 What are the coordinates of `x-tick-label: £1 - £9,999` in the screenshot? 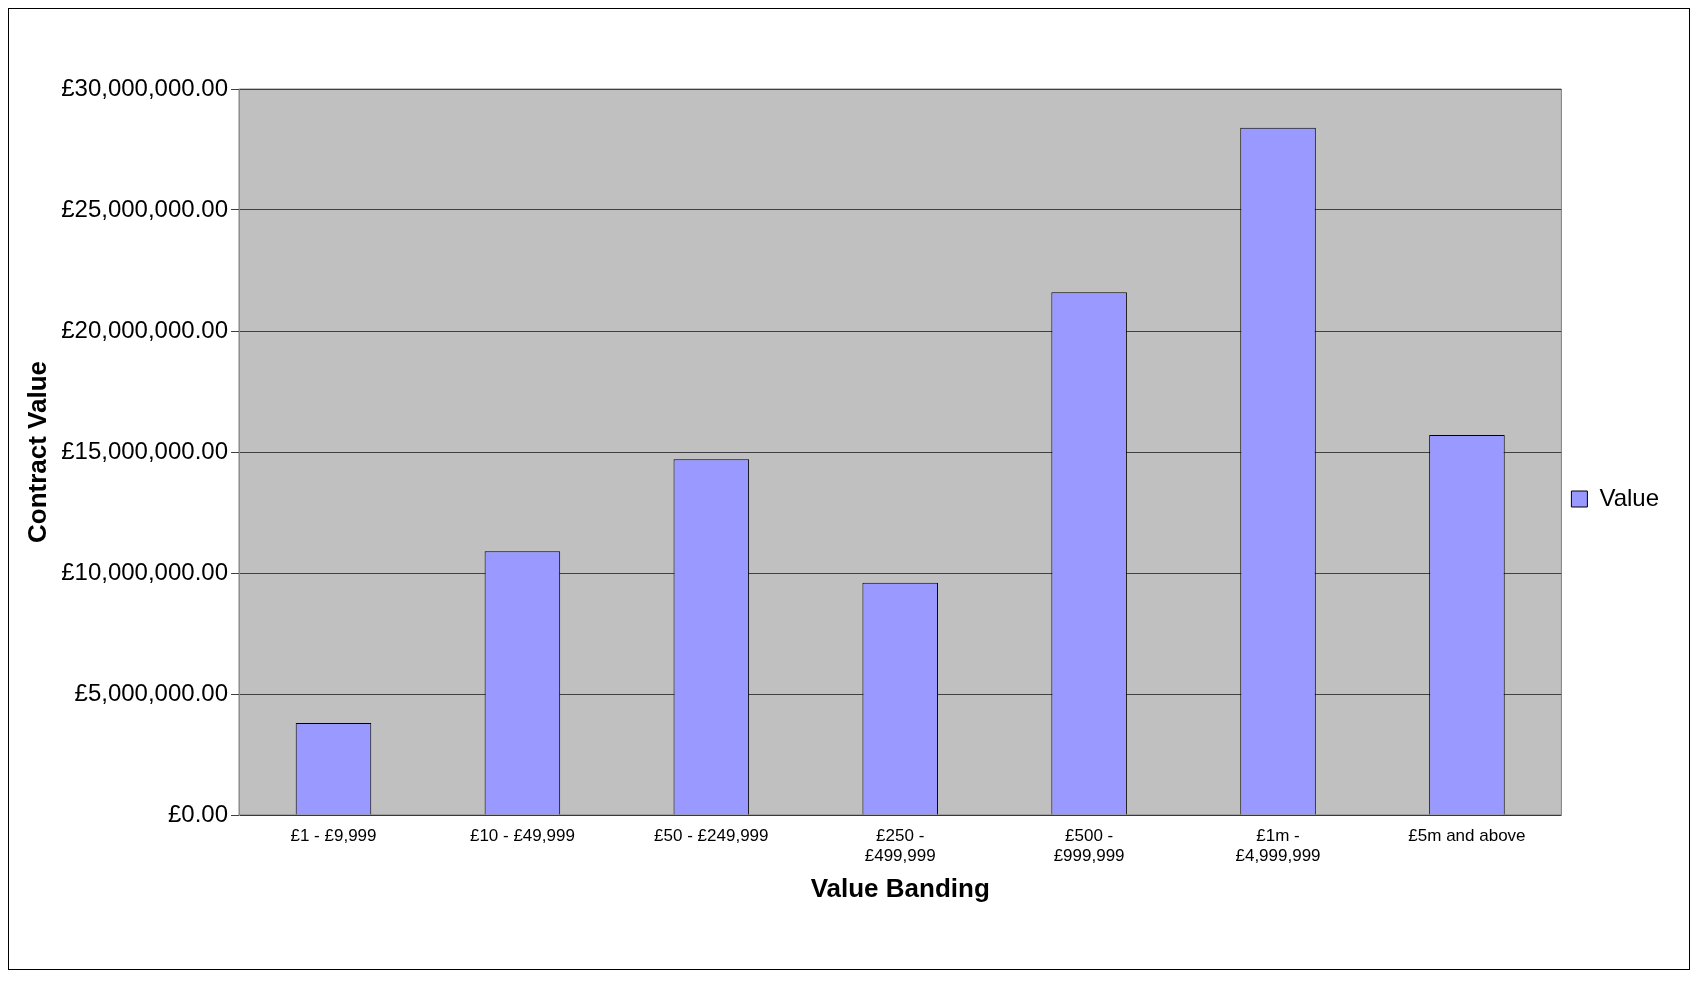 It's located at (333, 835).